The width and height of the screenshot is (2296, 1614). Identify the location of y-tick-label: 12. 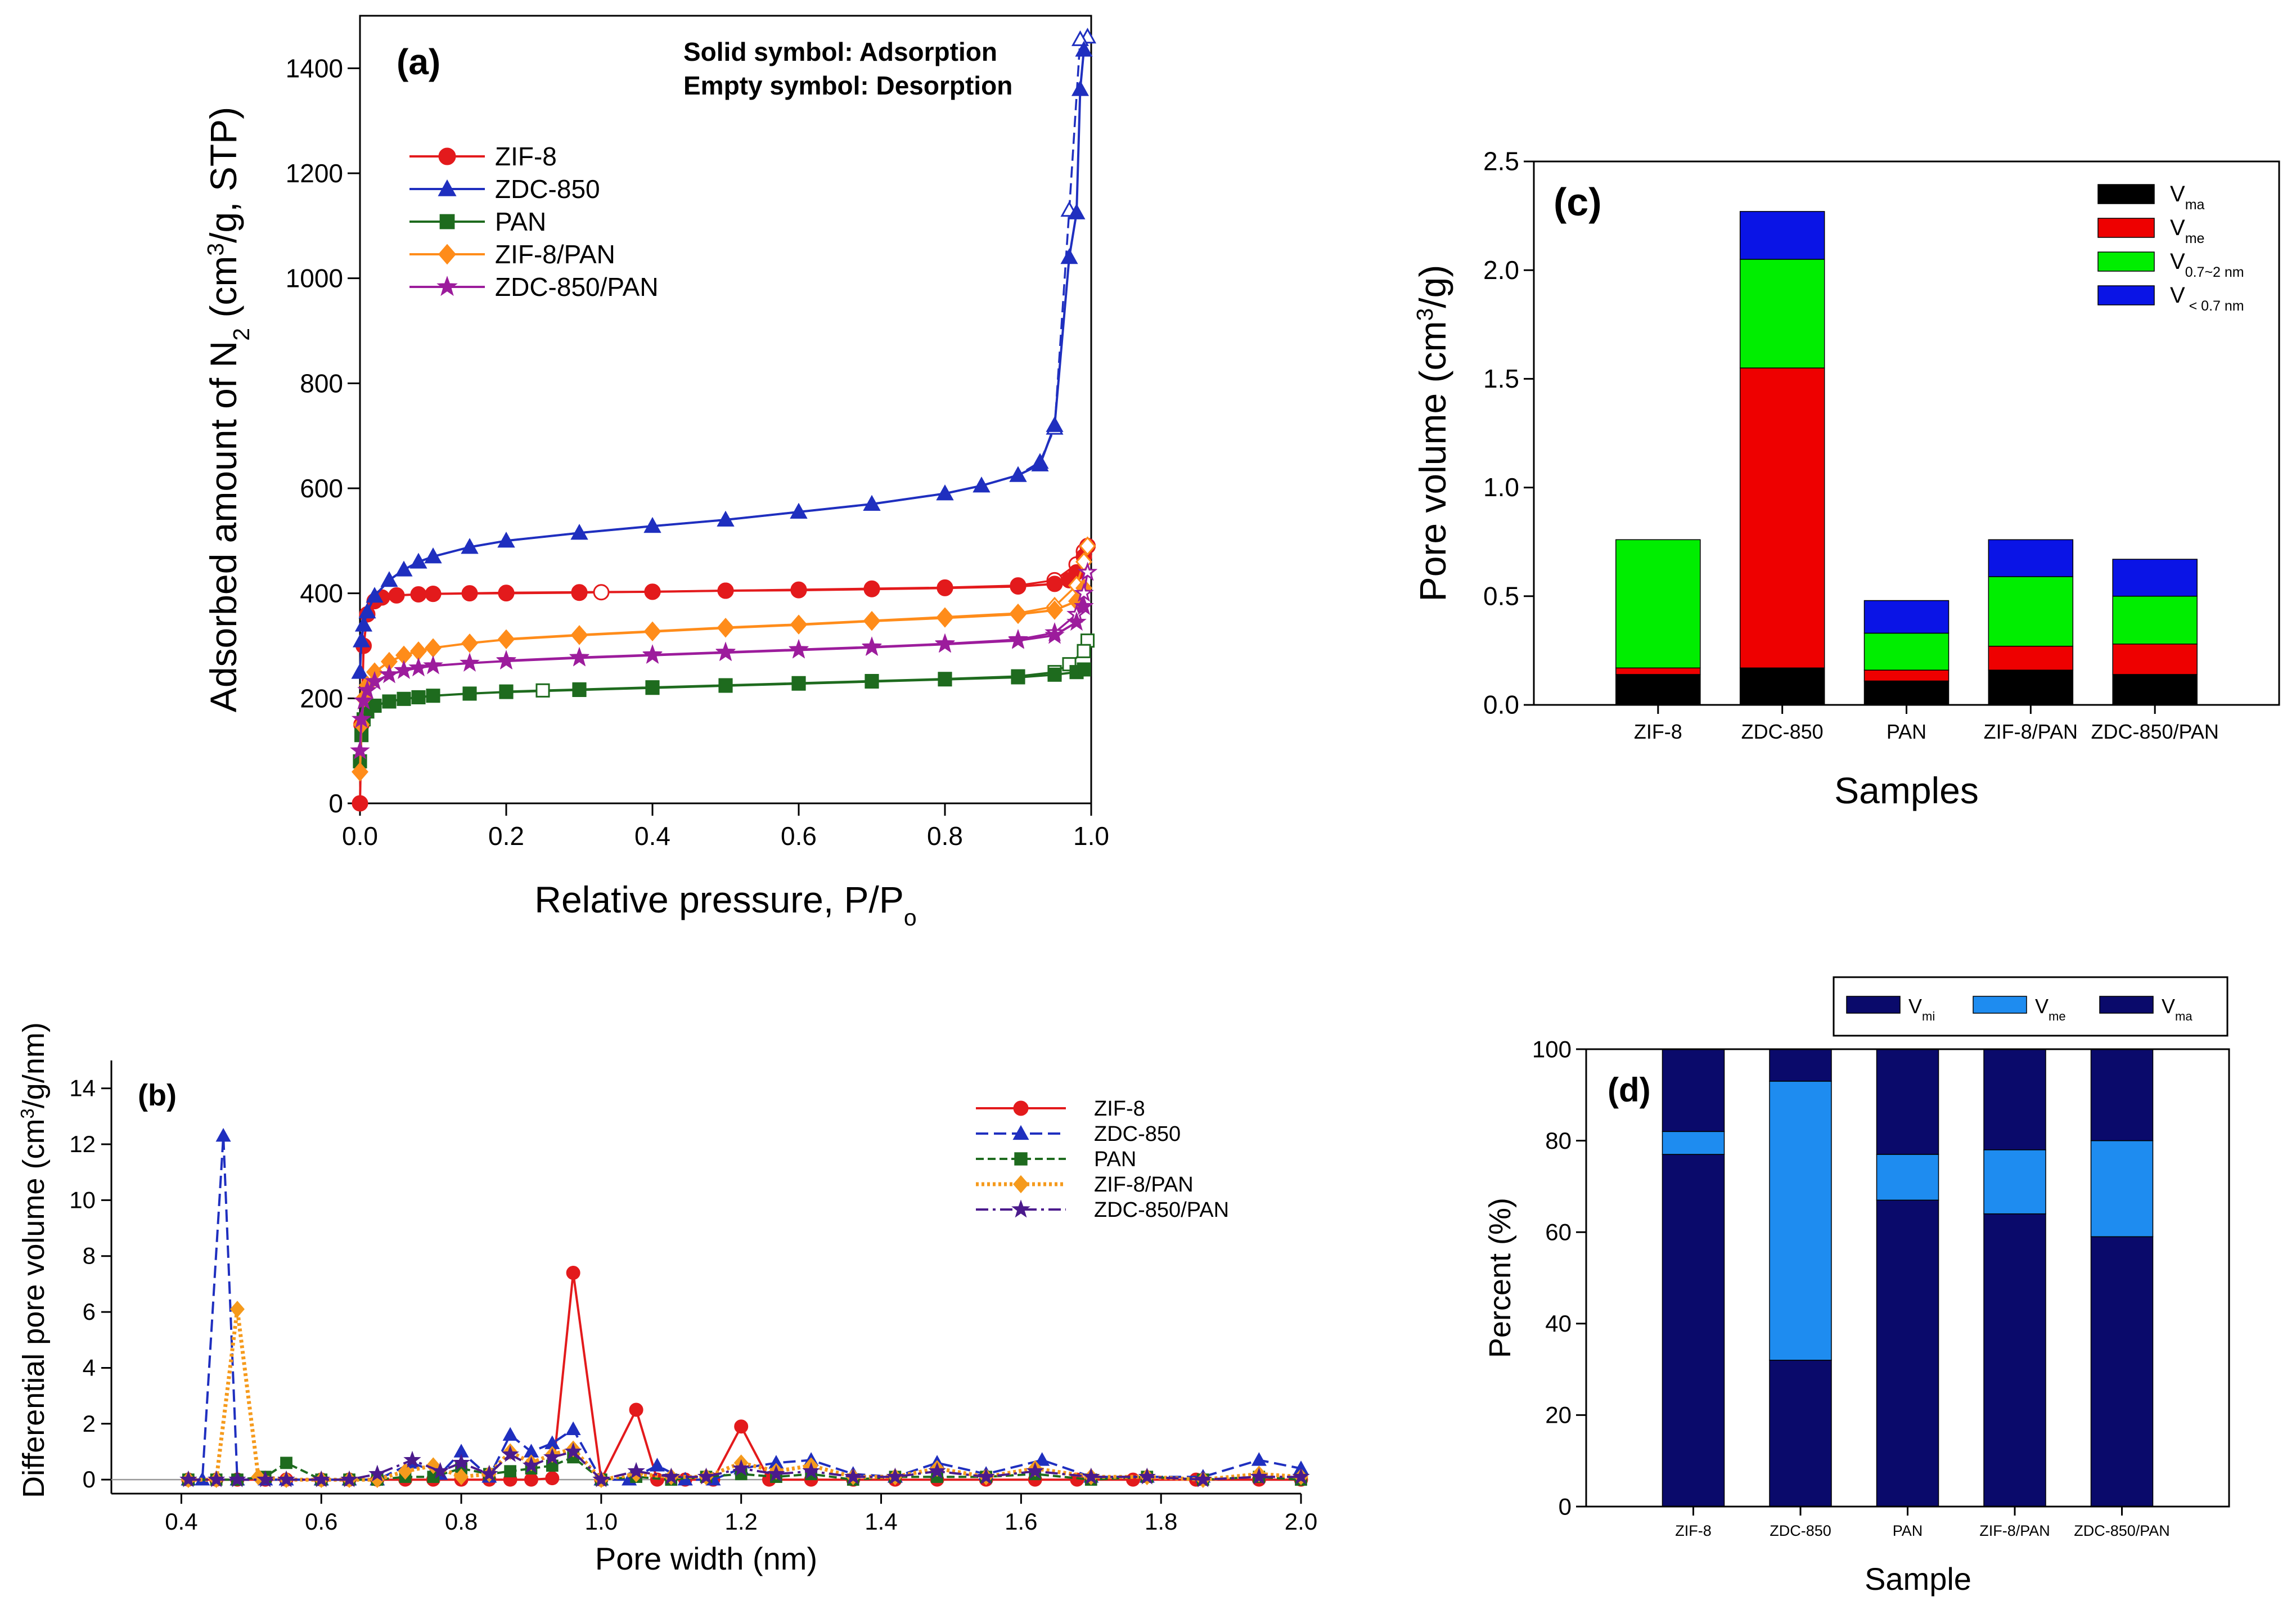
(82, 1144).